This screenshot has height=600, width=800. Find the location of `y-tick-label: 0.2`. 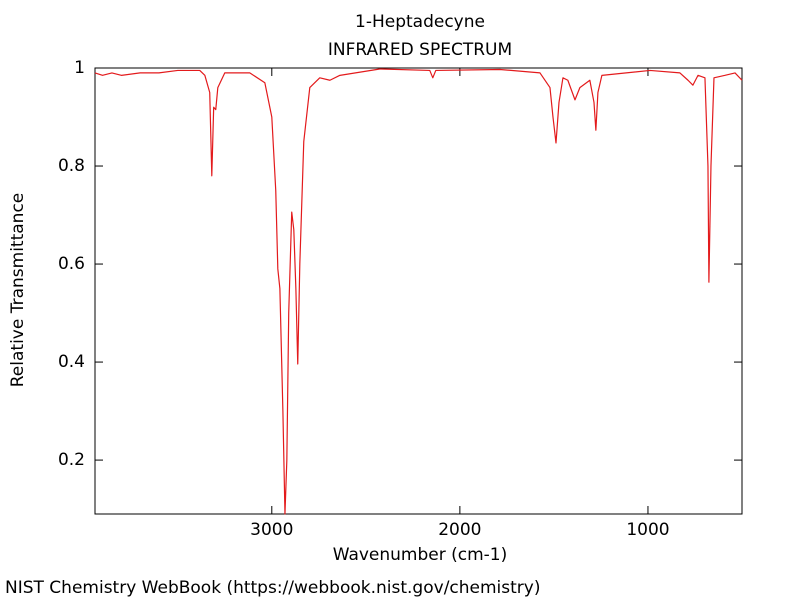

y-tick-label: 0.2 is located at coordinates (71, 460).